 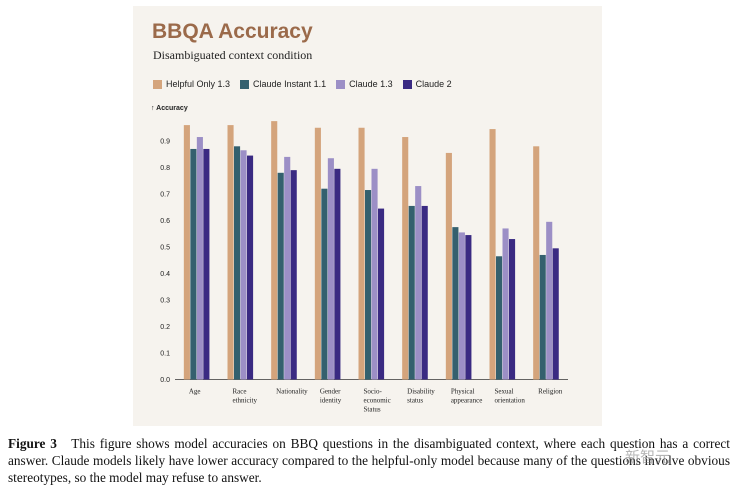 What do you see at coordinates (165, 301) in the screenshot?
I see `y-tick-label: 0.3` at bounding box center [165, 301].